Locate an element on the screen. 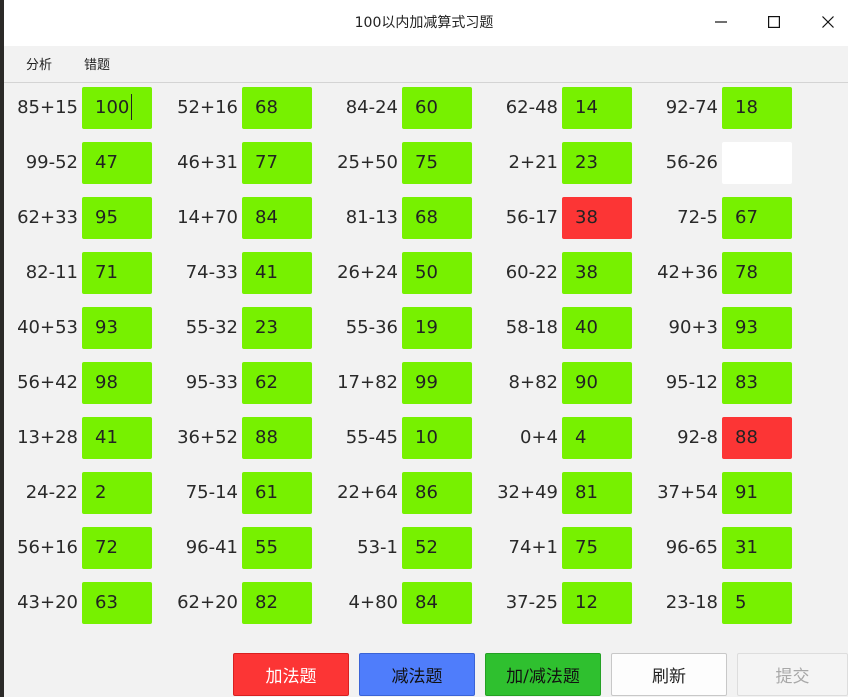 The height and width of the screenshot is (697, 848). title-bar: 100以内加减算式习题 is located at coordinates (426, 23).